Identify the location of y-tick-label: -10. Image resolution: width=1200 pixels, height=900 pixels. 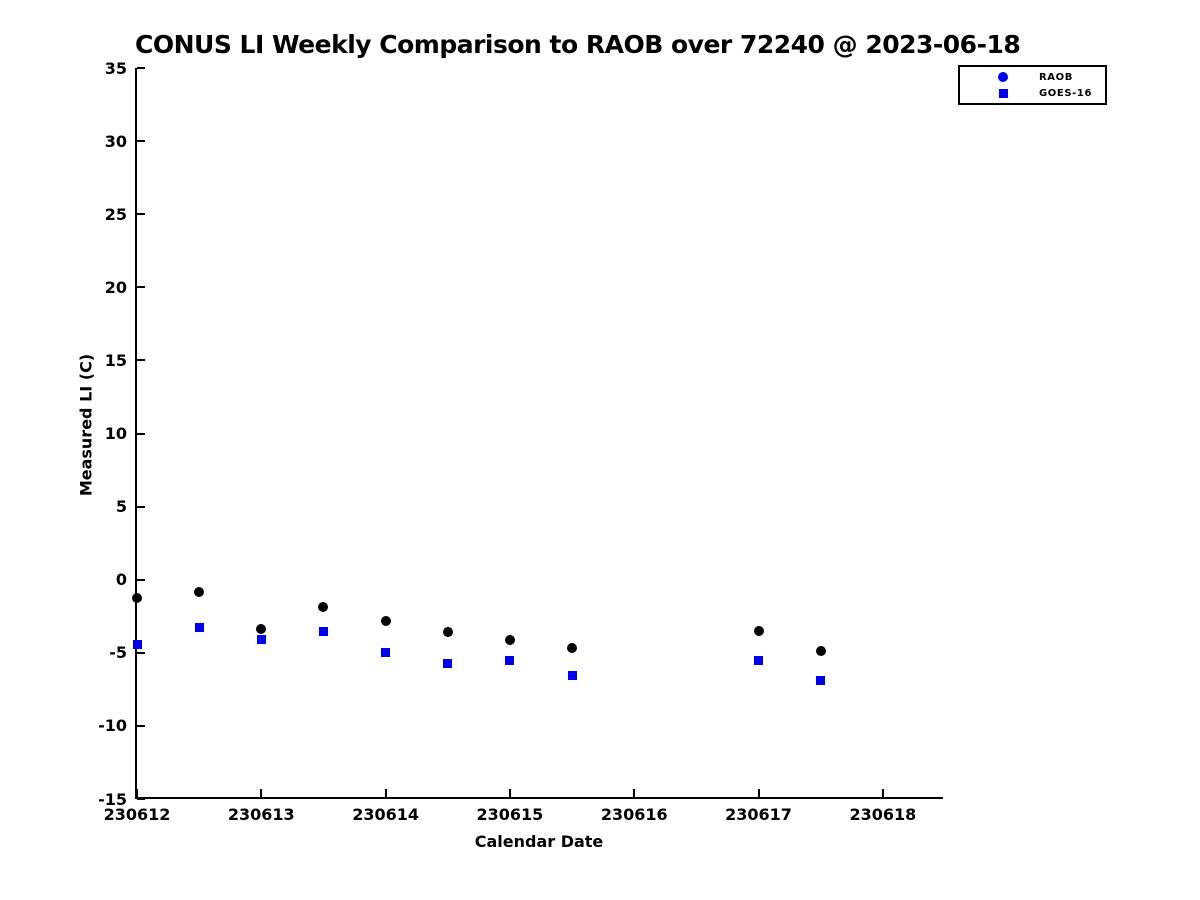
(112, 726).